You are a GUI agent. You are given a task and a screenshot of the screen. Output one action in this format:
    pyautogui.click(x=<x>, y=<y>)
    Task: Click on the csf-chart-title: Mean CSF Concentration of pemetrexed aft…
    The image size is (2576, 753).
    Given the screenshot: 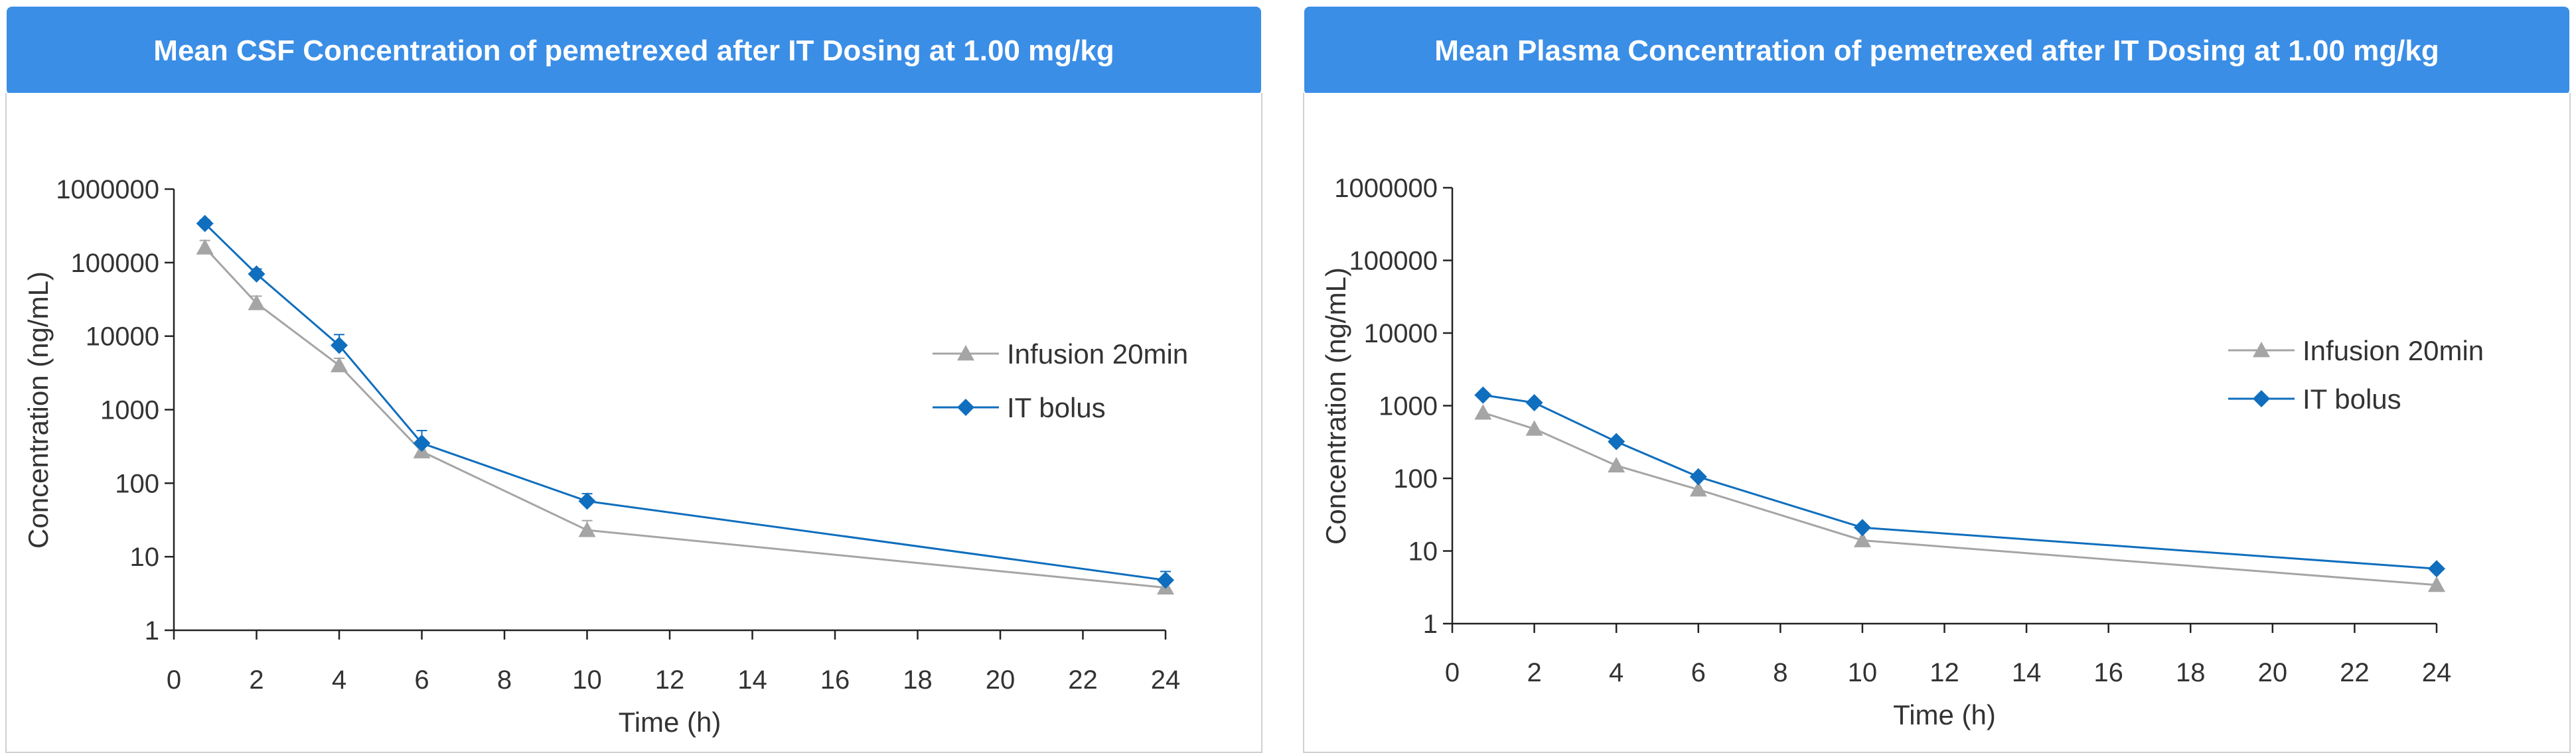 What is the action you would take?
    pyautogui.click(x=634, y=51)
    